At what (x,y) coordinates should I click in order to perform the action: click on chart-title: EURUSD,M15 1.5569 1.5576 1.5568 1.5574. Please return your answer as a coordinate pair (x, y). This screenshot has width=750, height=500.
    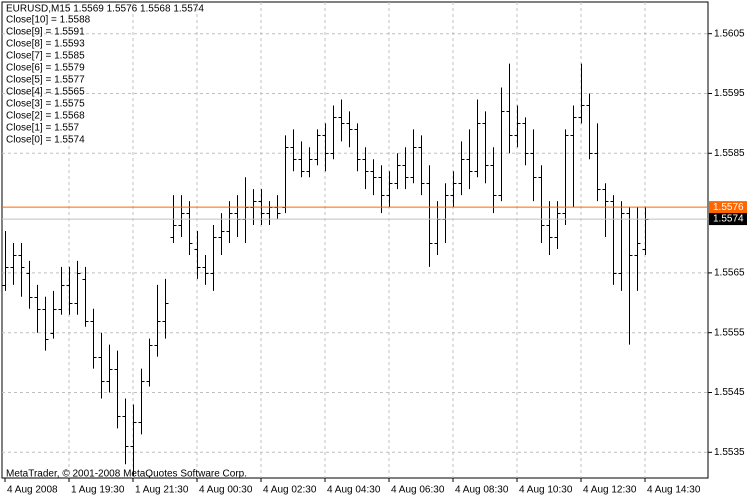
    Looking at the image, I should click on (105, 9).